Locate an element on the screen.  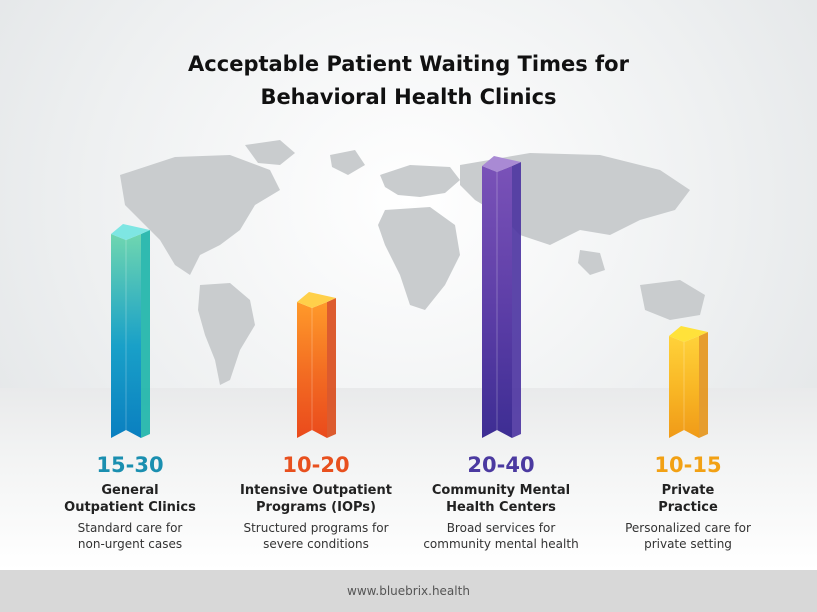
data-label-4: 10-15 is located at coordinates (688, 465).